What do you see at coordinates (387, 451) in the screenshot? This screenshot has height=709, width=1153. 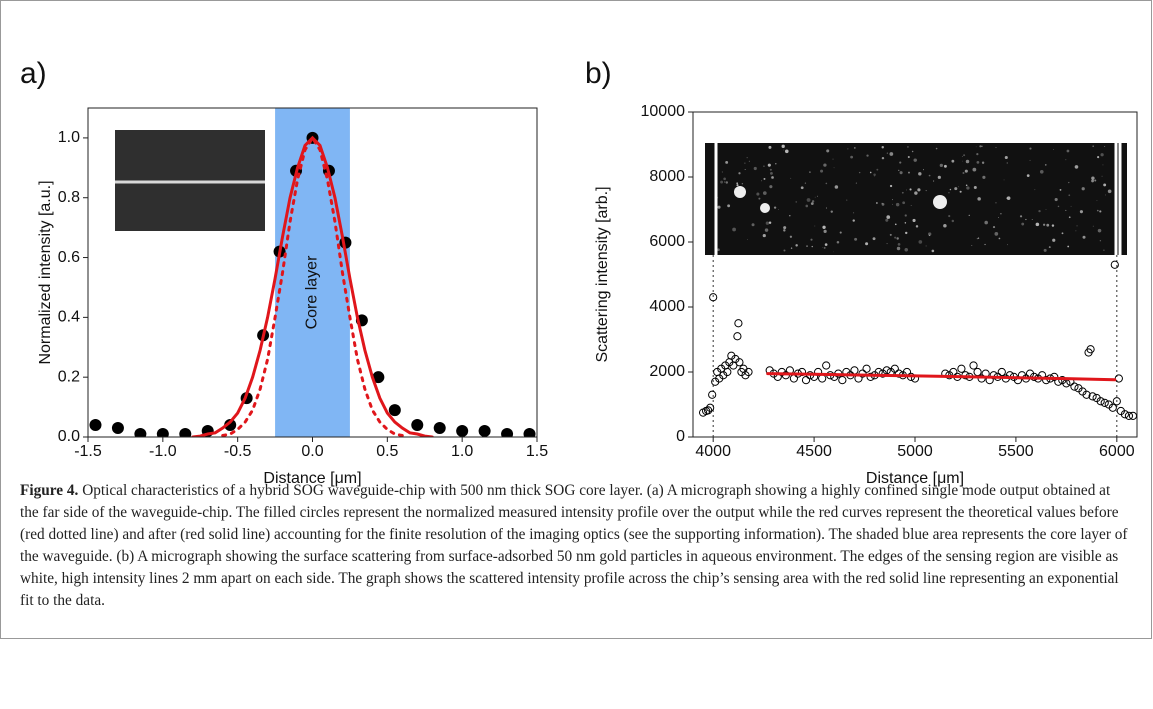 I see `x-tick-label: 0.5` at bounding box center [387, 451].